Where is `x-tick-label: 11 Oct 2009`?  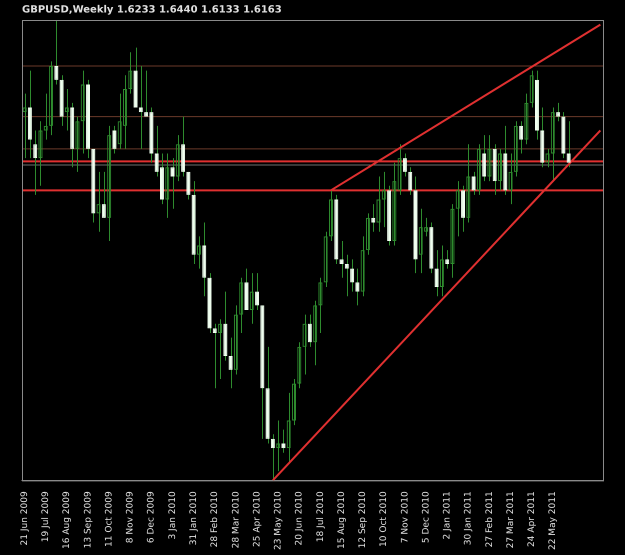 x-tick-label: 11 Oct 2009 is located at coordinates (109, 519).